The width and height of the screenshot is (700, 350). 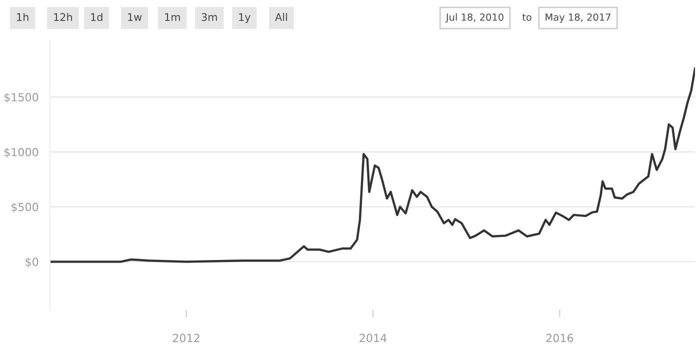 What do you see at coordinates (21, 153) in the screenshot?
I see `y-tick-label: $1000` at bounding box center [21, 153].